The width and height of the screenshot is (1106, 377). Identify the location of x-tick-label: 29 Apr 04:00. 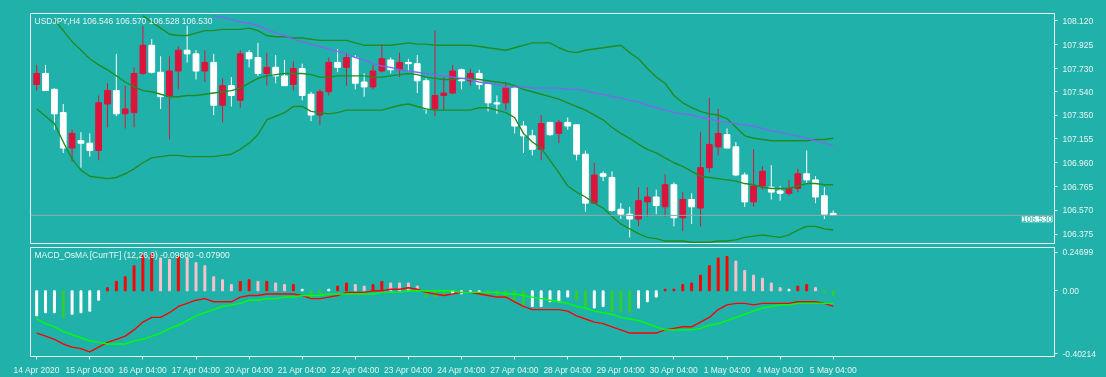
(620, 369).